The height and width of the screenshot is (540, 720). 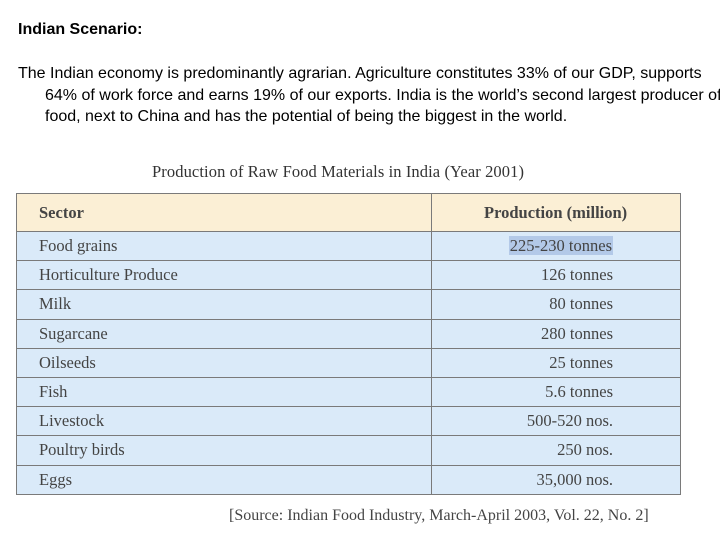 I want to click on row-sector: Horticulture Produce, so click(x=224, y=275).